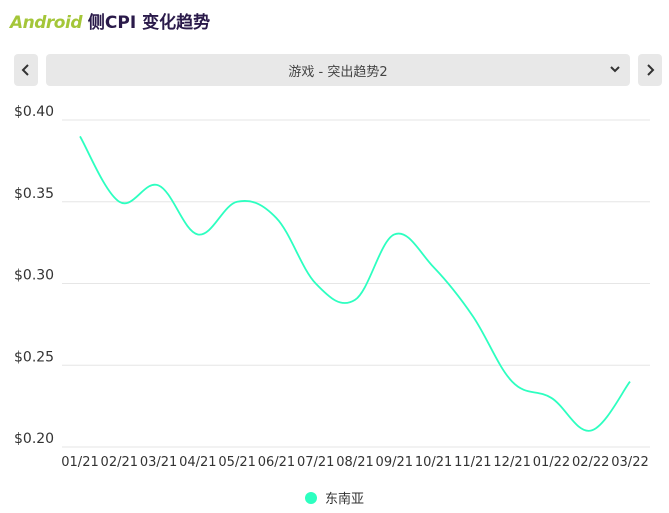 The height and width of the screenshot is (513, 669). What do you see at coordinates (511, 462) in the screenshot?
I see `x-tick-label: 12/21` at bounding box center [511, 462].